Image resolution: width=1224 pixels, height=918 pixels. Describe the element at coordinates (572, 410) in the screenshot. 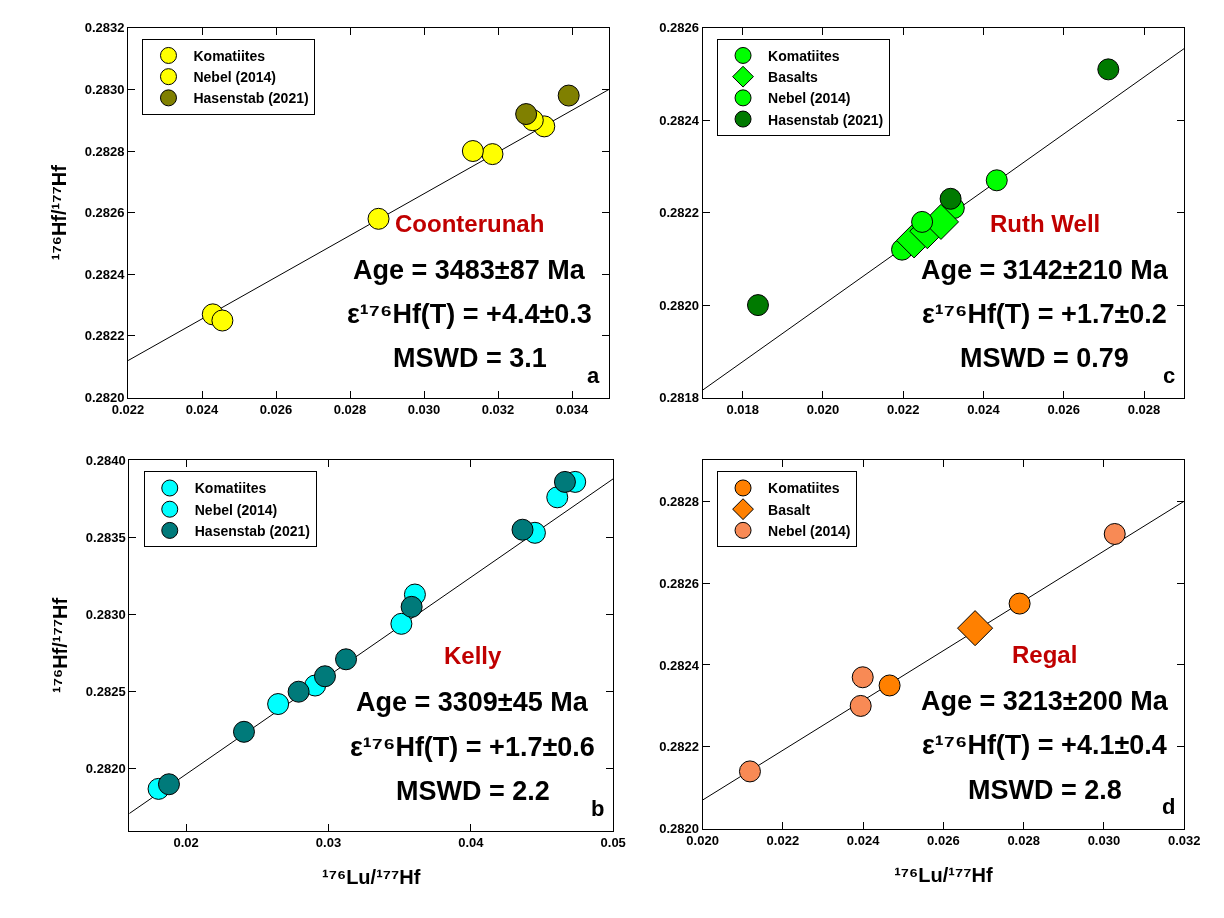

I see `x-tick-label: 0.034` at that location.